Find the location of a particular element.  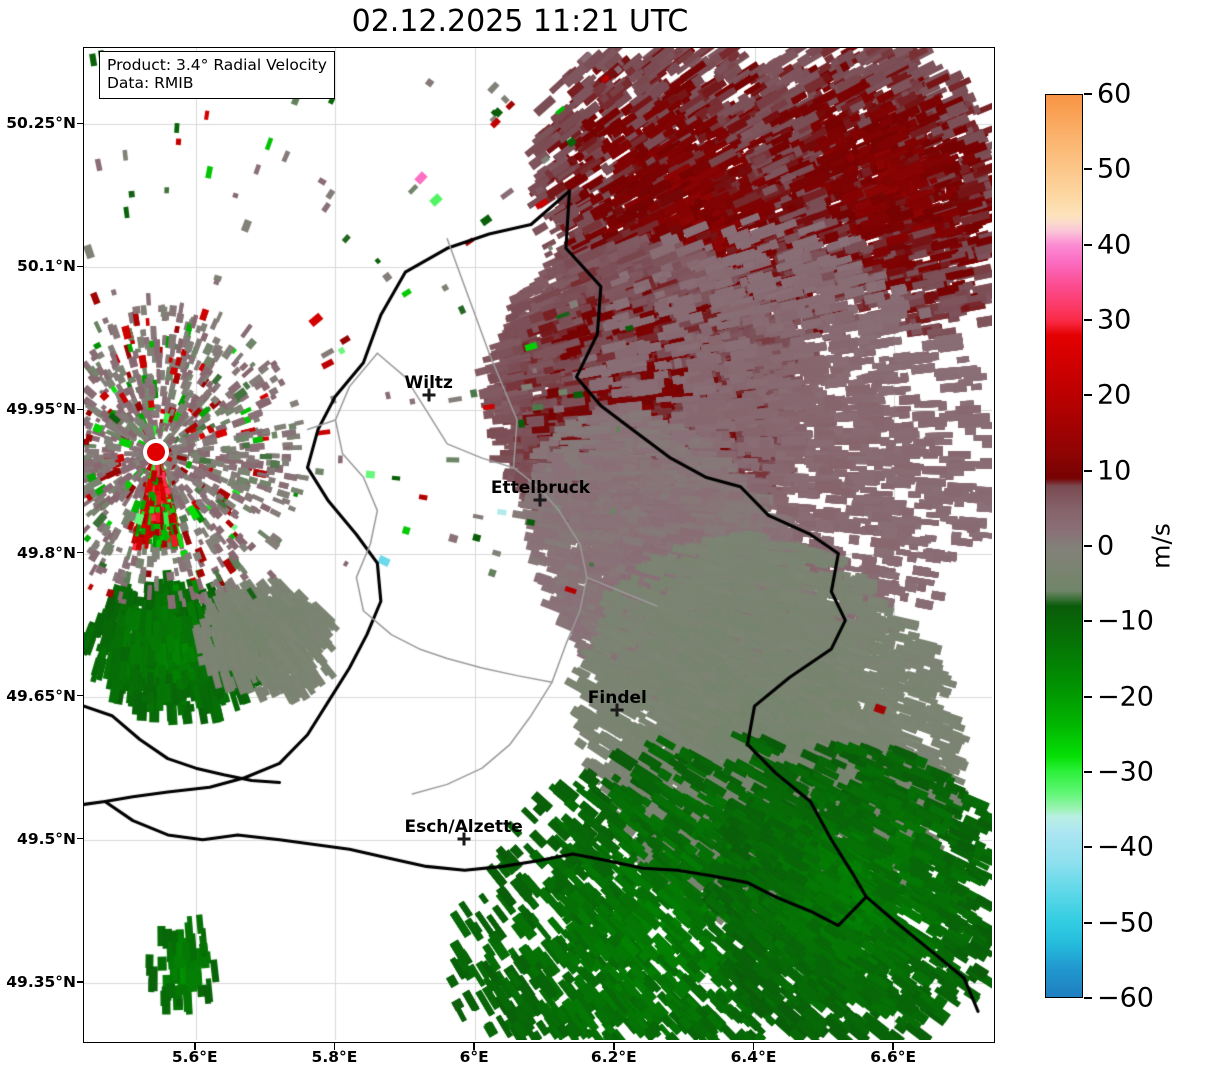

y-axis-tick-label: 49.8°N is located at coordinates (46, 552).